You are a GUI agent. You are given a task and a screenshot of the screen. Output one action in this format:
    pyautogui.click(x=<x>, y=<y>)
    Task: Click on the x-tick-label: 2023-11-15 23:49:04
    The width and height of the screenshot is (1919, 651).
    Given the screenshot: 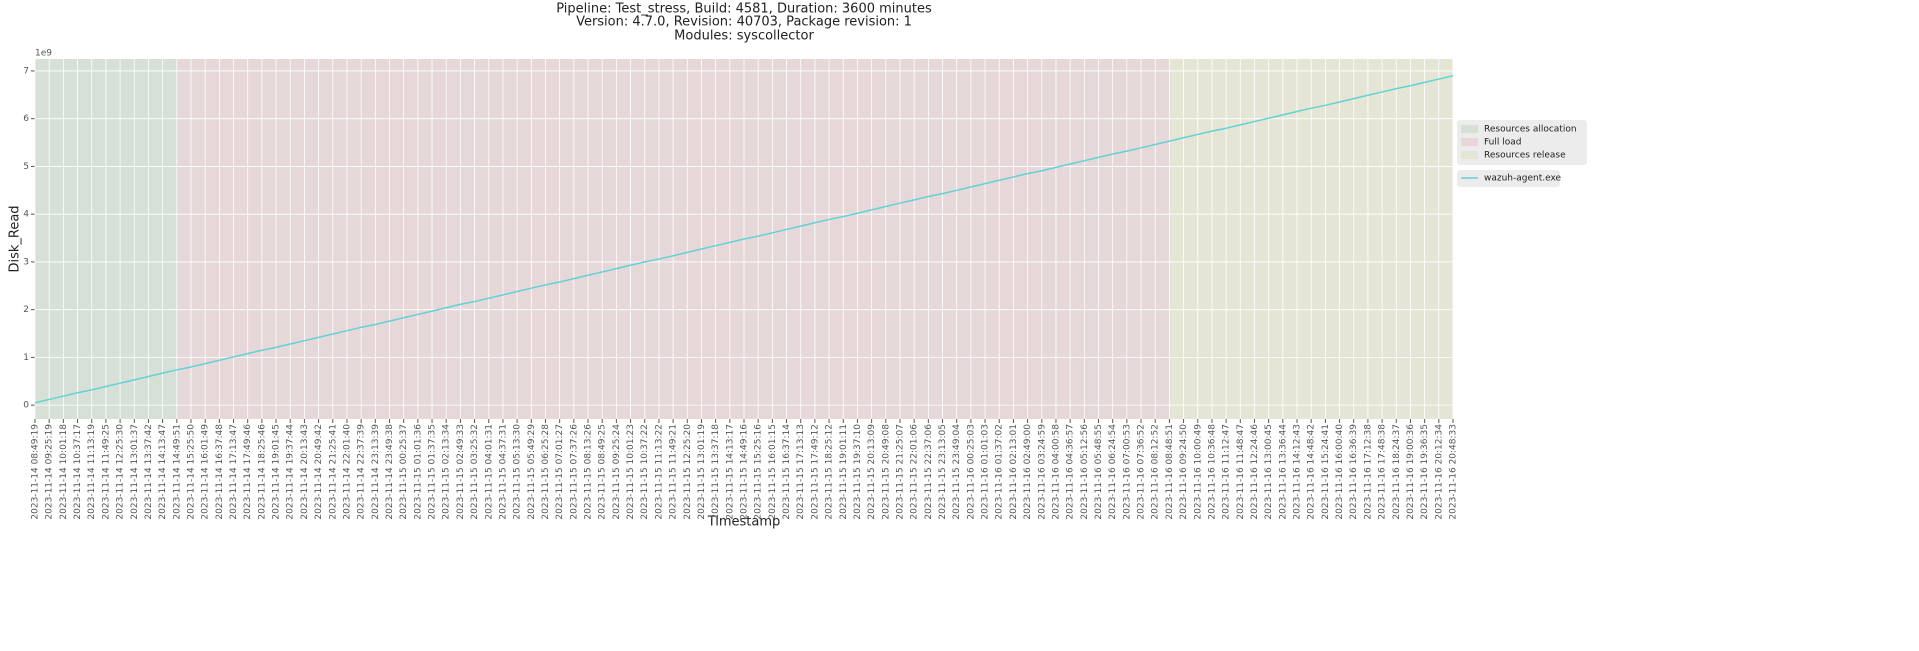 What is the action you would take?
    pyautogui.click(x=957, y=472)
    